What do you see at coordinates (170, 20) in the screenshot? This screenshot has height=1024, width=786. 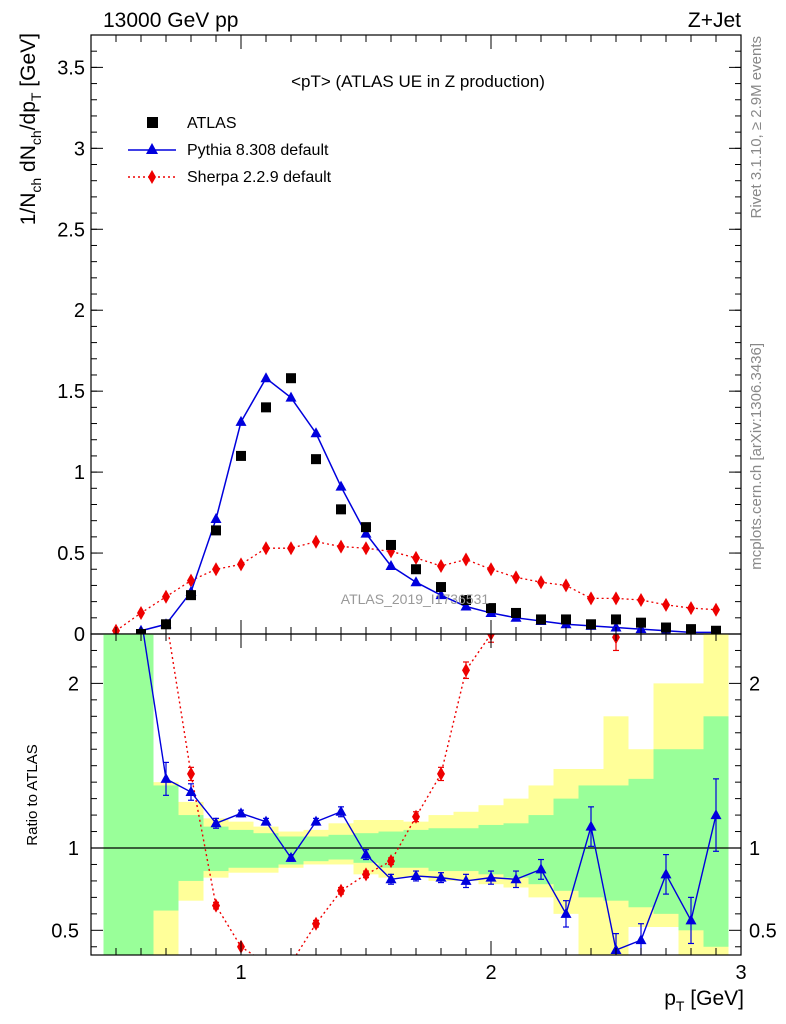 I see `beam-label: 13000 GeV pp` at bounding box center [170, 20].